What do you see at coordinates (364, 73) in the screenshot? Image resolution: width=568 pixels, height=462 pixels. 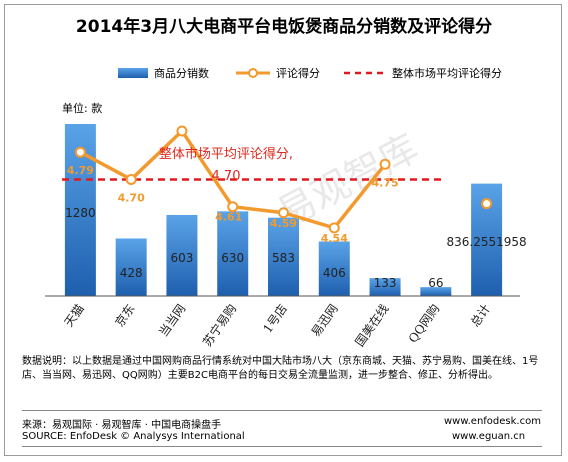 I see `legend-dash-swatch` at bounding box center [364, 73].